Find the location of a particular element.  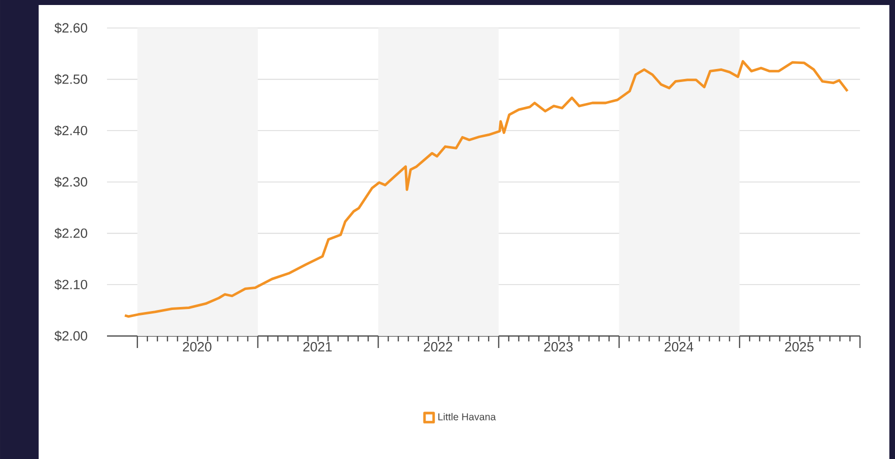

x-tick-label: 2024 is located at coordinates (679, 347).